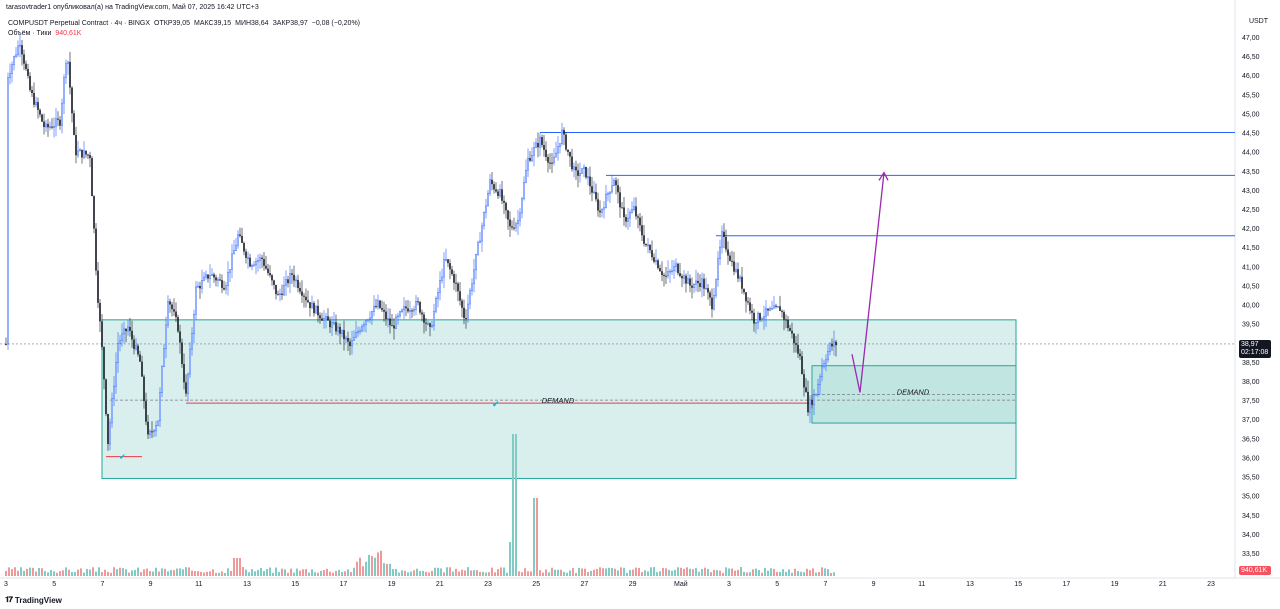  Describe the element at coordinates (1251, 153) in the screenshot. I see `price-tick-label: 44,00` at that location.